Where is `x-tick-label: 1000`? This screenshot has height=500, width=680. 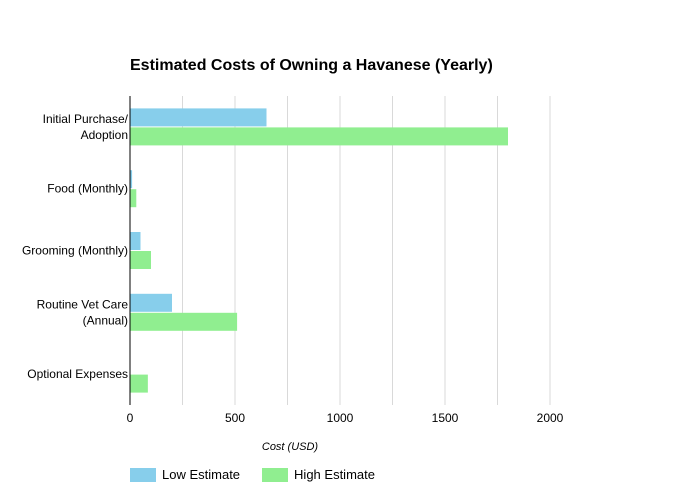
x-tick-label: 1000 is located at coordinates (340, 418).